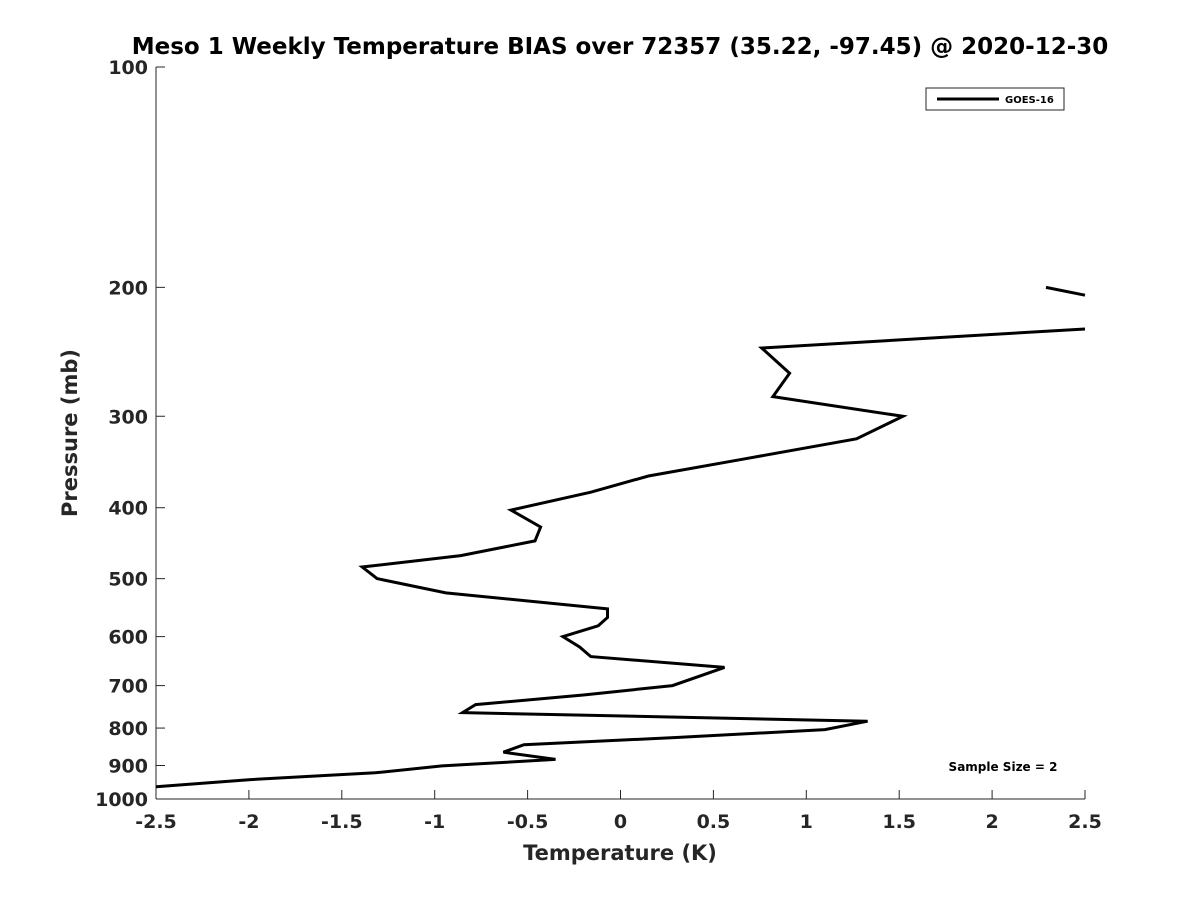 This screenshot has height=900, width=1200. What do you see at coordinates (128, 288) in the screenshot?
I see `y-tick-label: 200` at bounding box center [128, 288].